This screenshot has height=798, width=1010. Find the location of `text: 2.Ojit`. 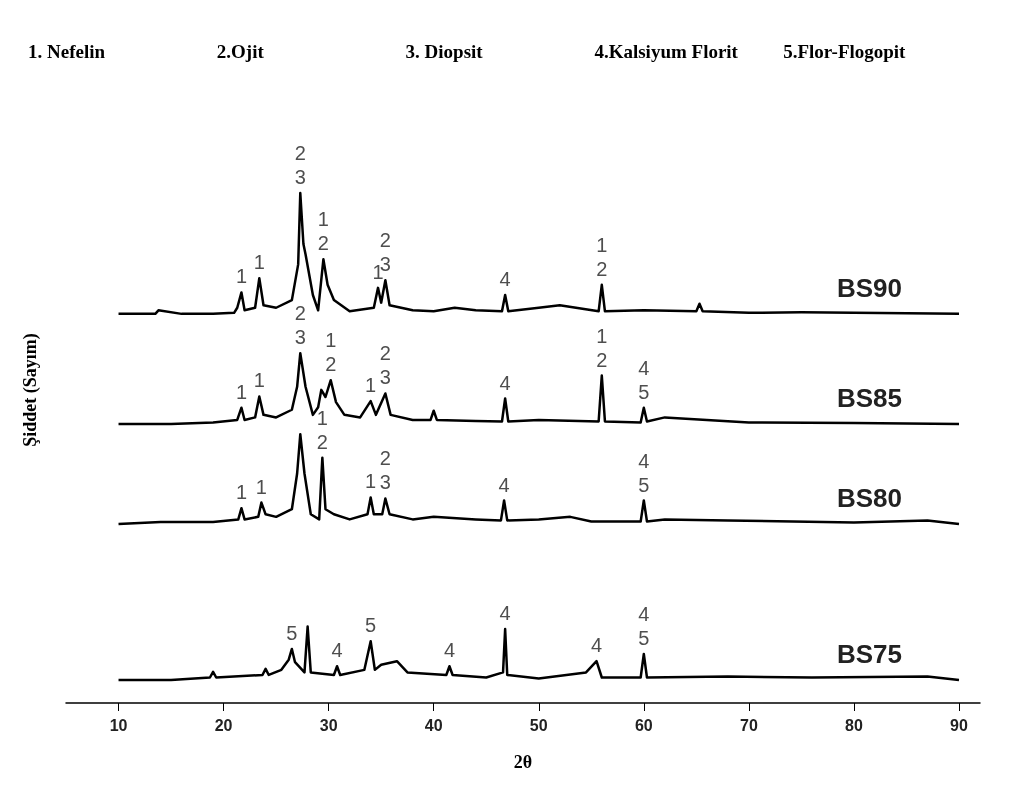

text: 2.Ojit is located at coordinates (240, 51).